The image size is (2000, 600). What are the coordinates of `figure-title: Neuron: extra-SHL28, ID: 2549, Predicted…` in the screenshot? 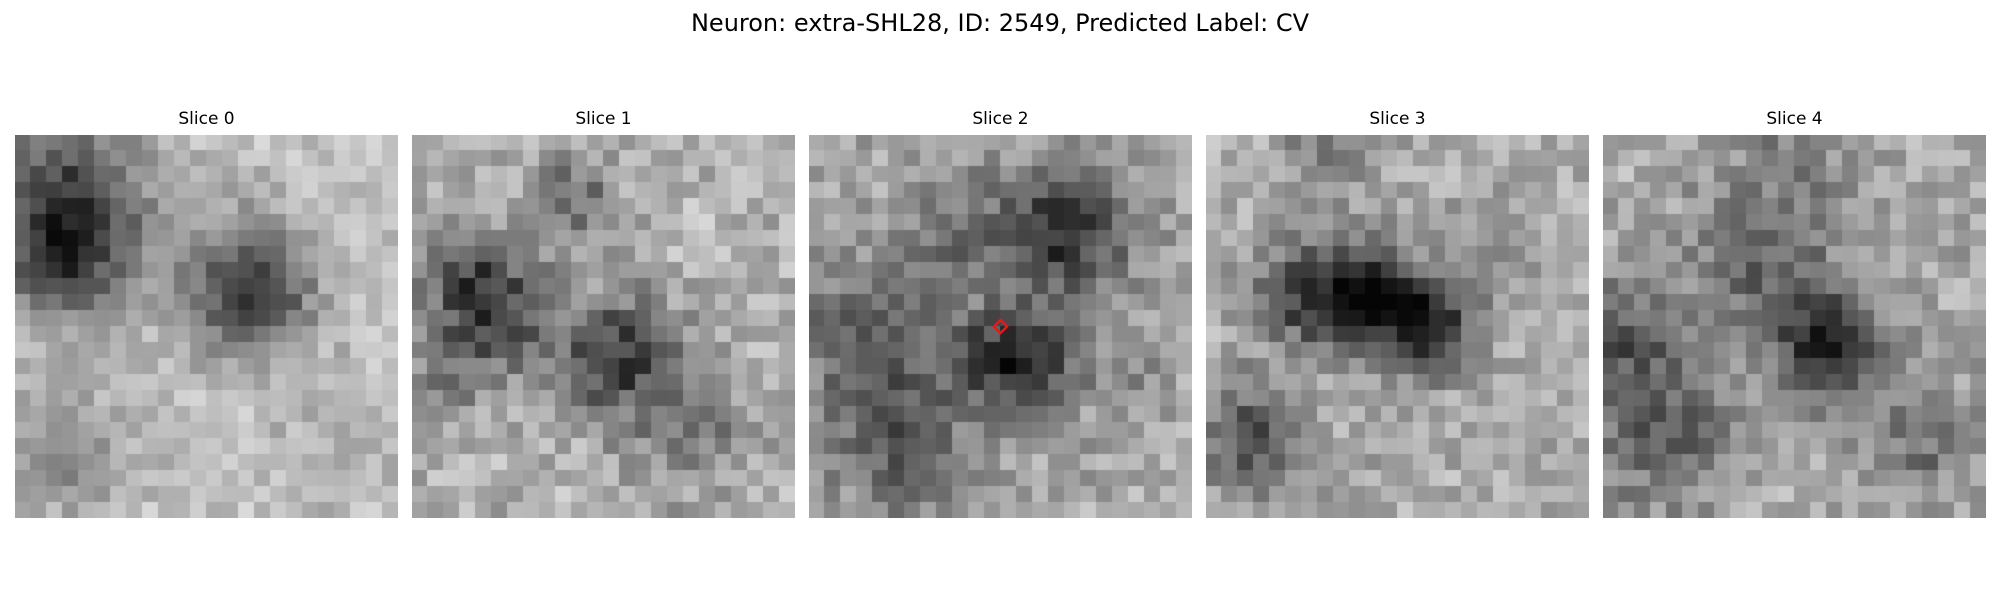 It's located at (1000, 23).